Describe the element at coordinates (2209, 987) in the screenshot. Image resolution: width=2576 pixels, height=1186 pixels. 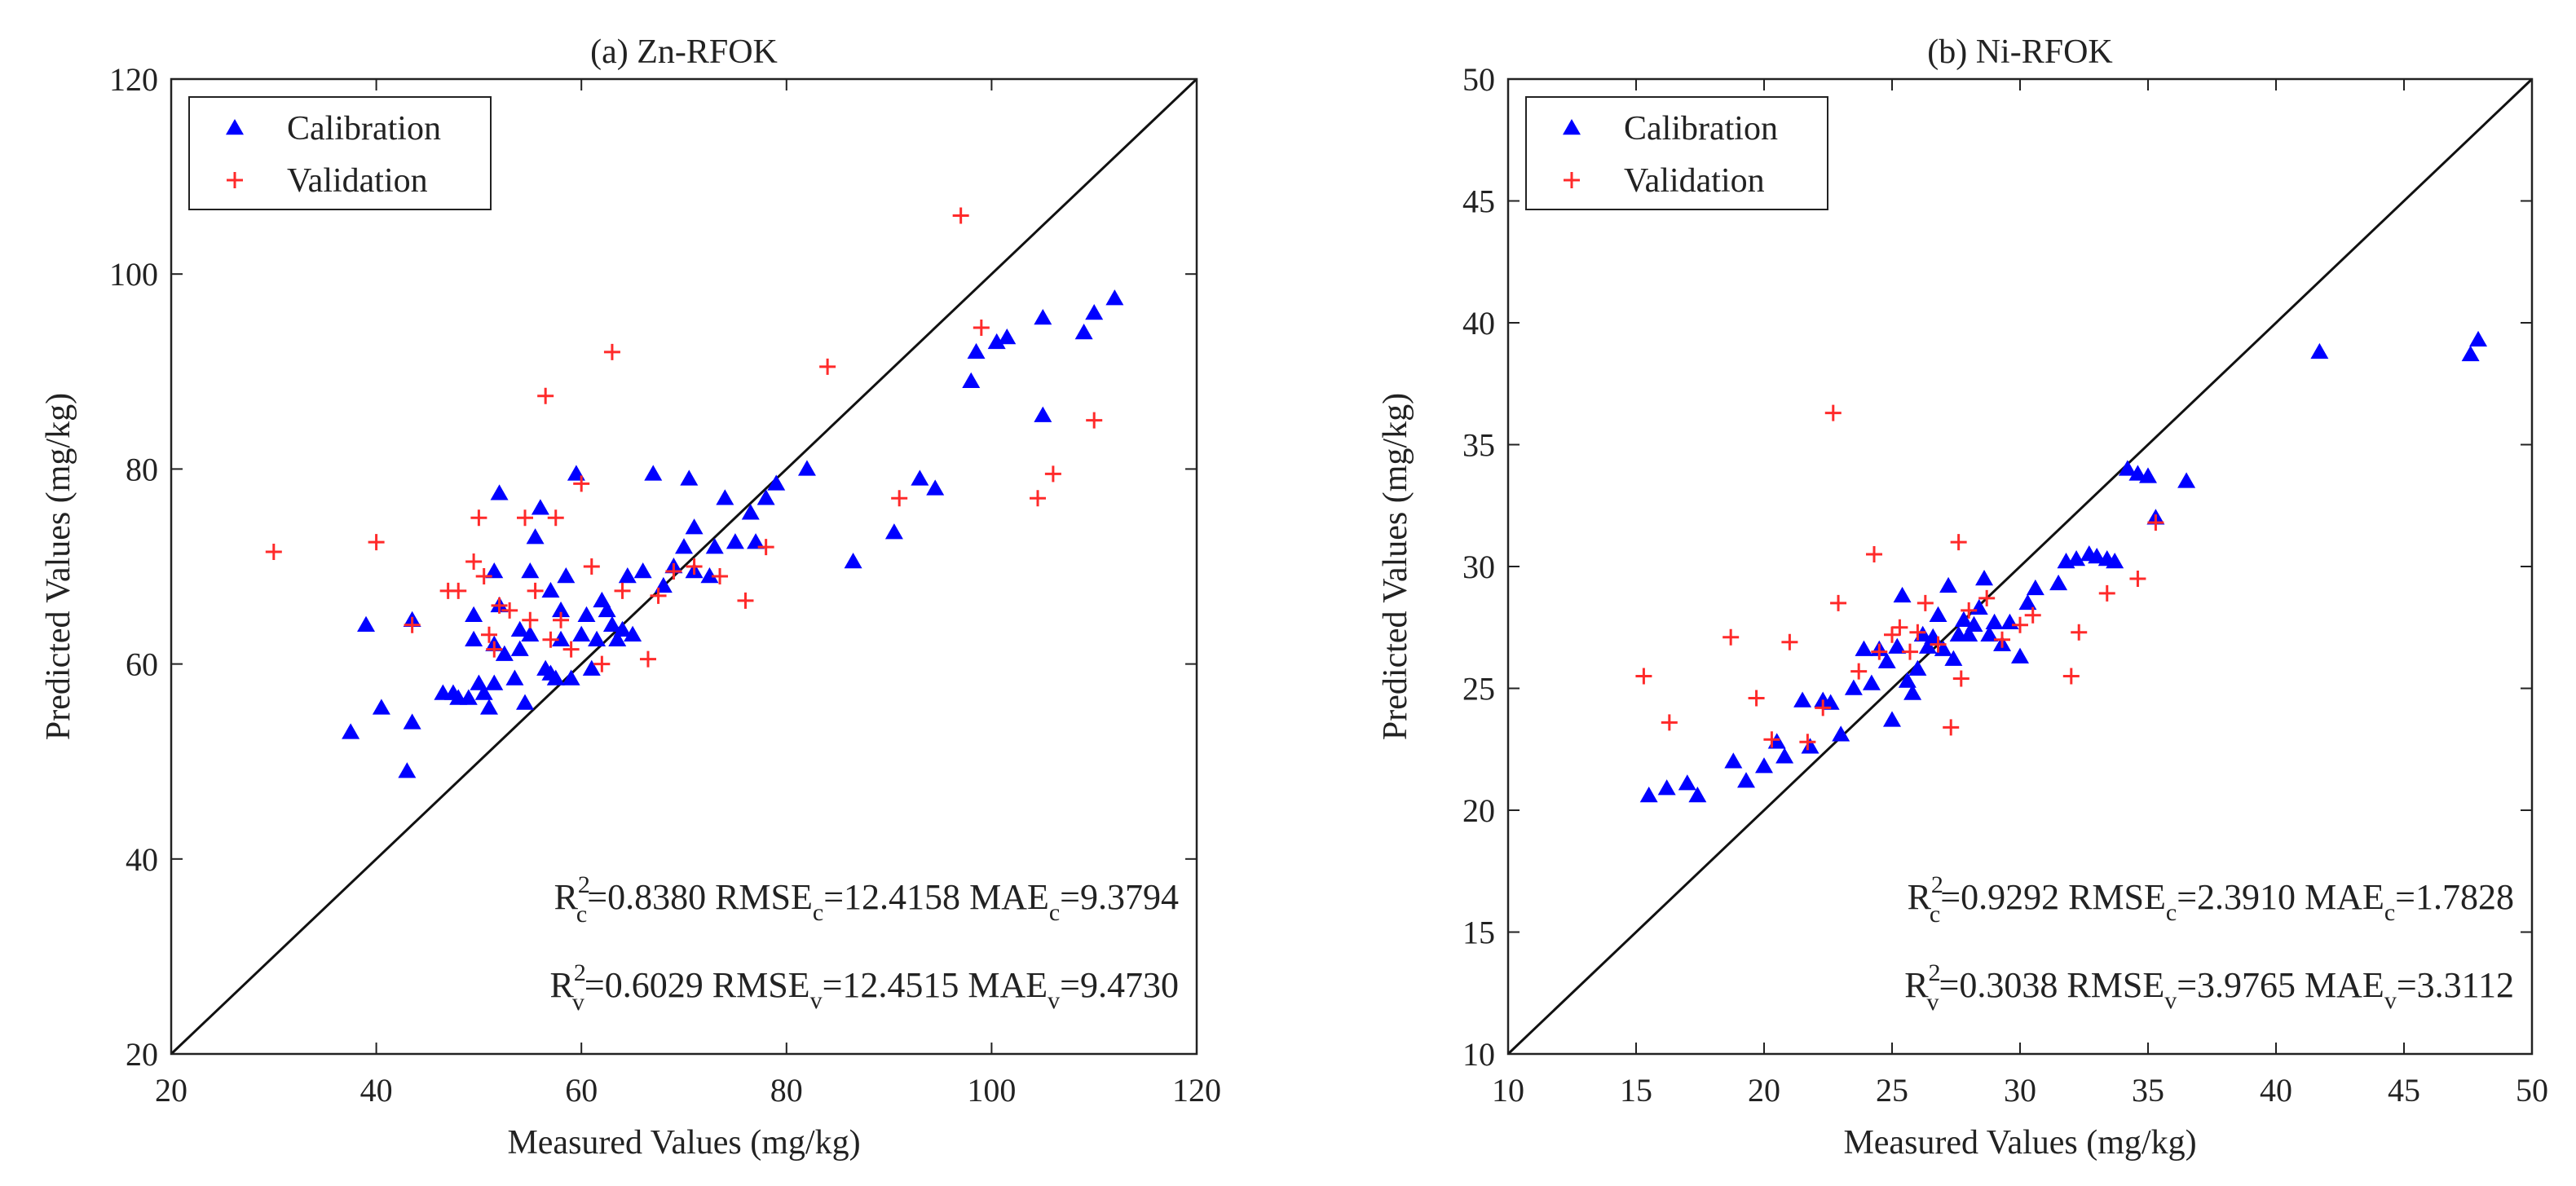
I see `metric-line-validation: R2 v=0.3038 RMSEv=3.9765 MAEv=3.3112` at that location.